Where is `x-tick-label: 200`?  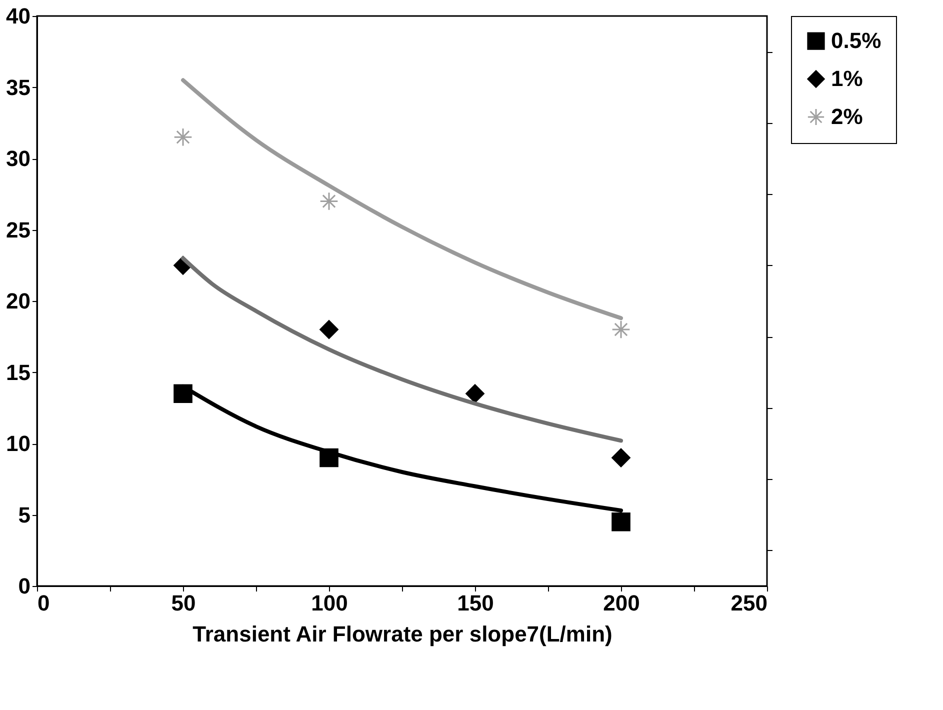 x-tick-label: 200 is located at coordinates (621, 603).